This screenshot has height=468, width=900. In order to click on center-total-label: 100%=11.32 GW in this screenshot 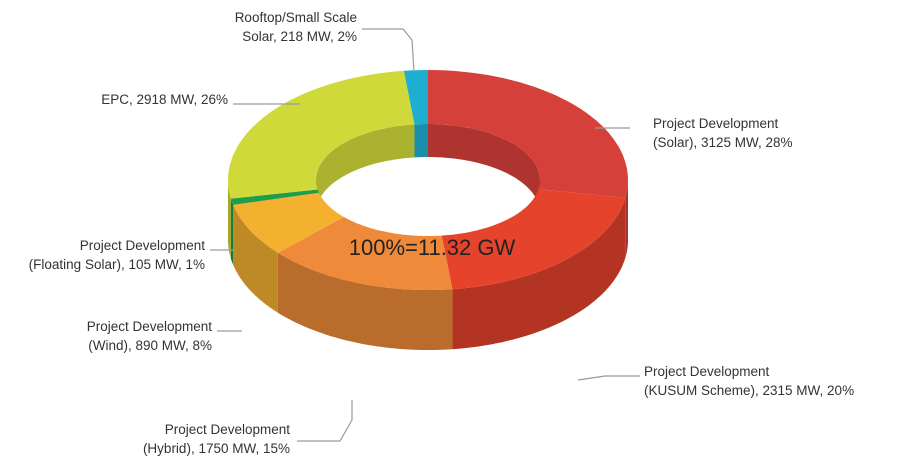, I will do `click(432, 247)`.